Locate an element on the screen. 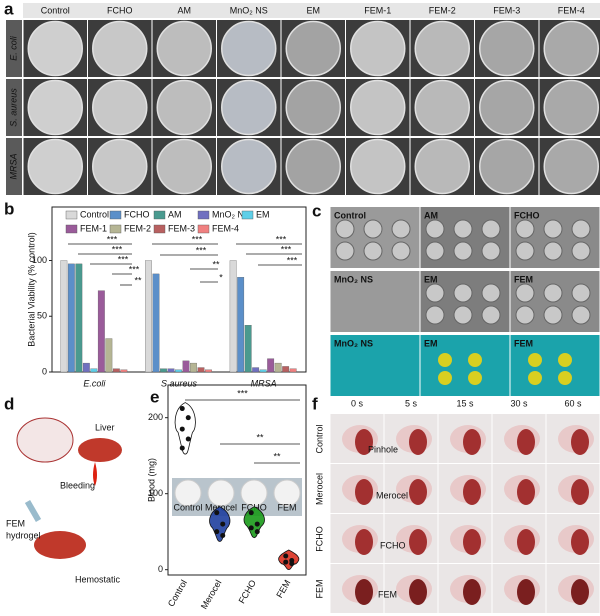 This screenshot has width=600, height=616. column-label: FEM-2 is located at coordinates (442, 10).